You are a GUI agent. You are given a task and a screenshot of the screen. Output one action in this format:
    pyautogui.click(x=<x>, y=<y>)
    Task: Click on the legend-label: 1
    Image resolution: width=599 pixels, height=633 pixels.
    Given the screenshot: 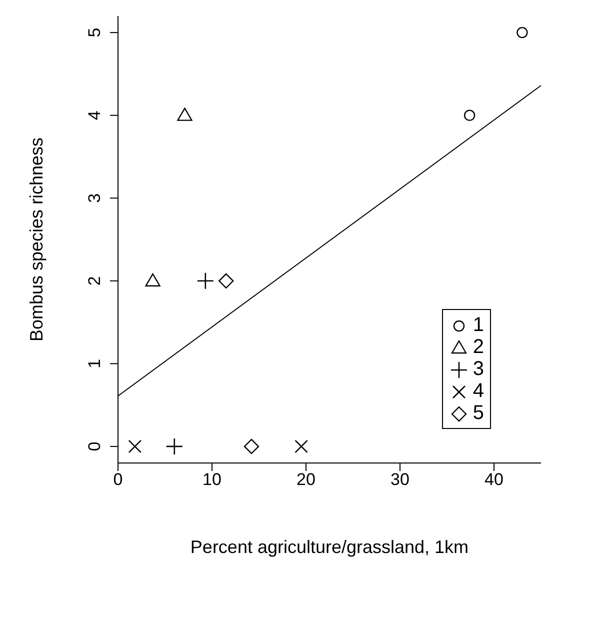 What is the action you would take?
    pyautogui.click(x=478, y=325)
    